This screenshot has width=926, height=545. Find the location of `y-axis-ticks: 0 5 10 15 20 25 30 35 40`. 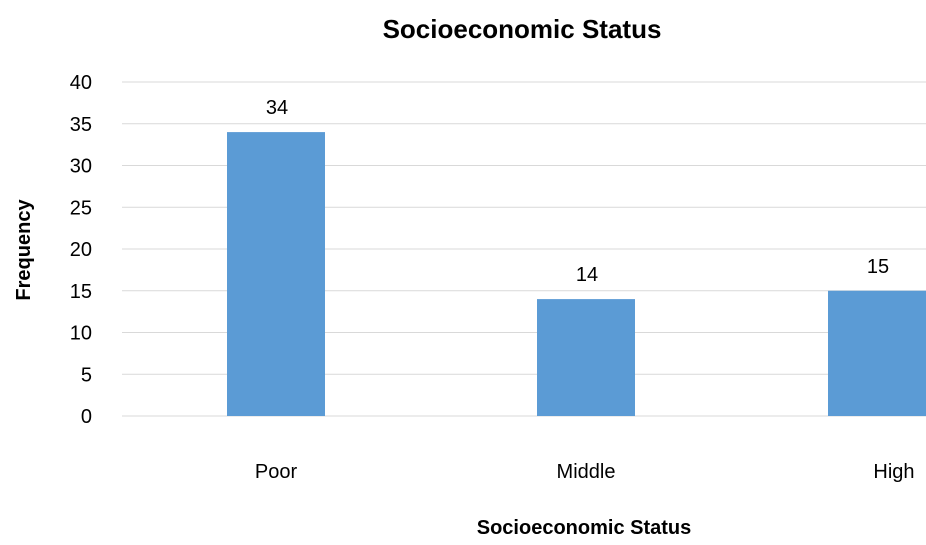

y-axis-ticks: 0 5 10 15 20 25 30 35 40 is located at coordinates (81, 250).